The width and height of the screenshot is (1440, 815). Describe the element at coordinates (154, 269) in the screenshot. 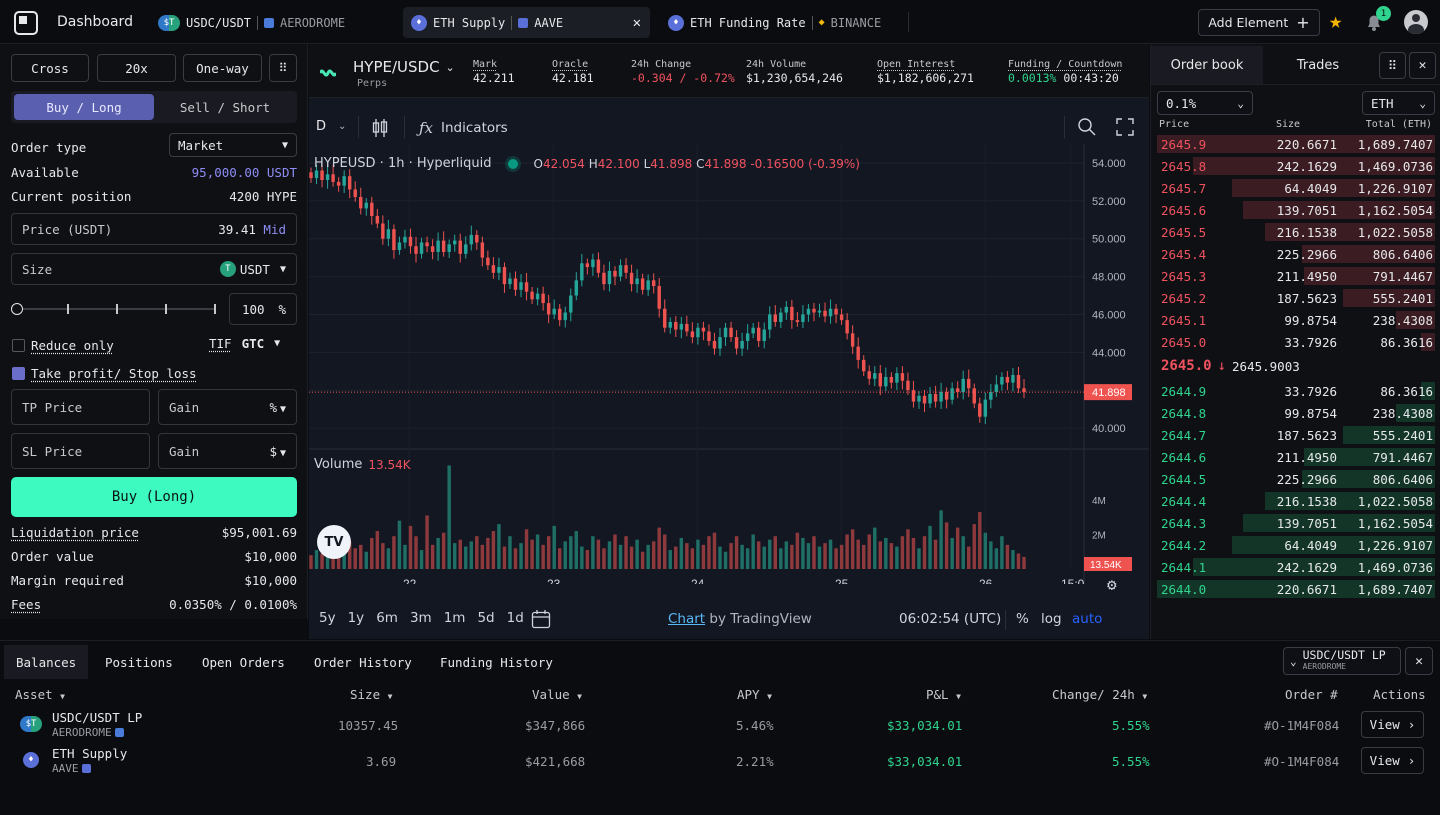

I see `size-input: Size T USDT ▼` at that location.